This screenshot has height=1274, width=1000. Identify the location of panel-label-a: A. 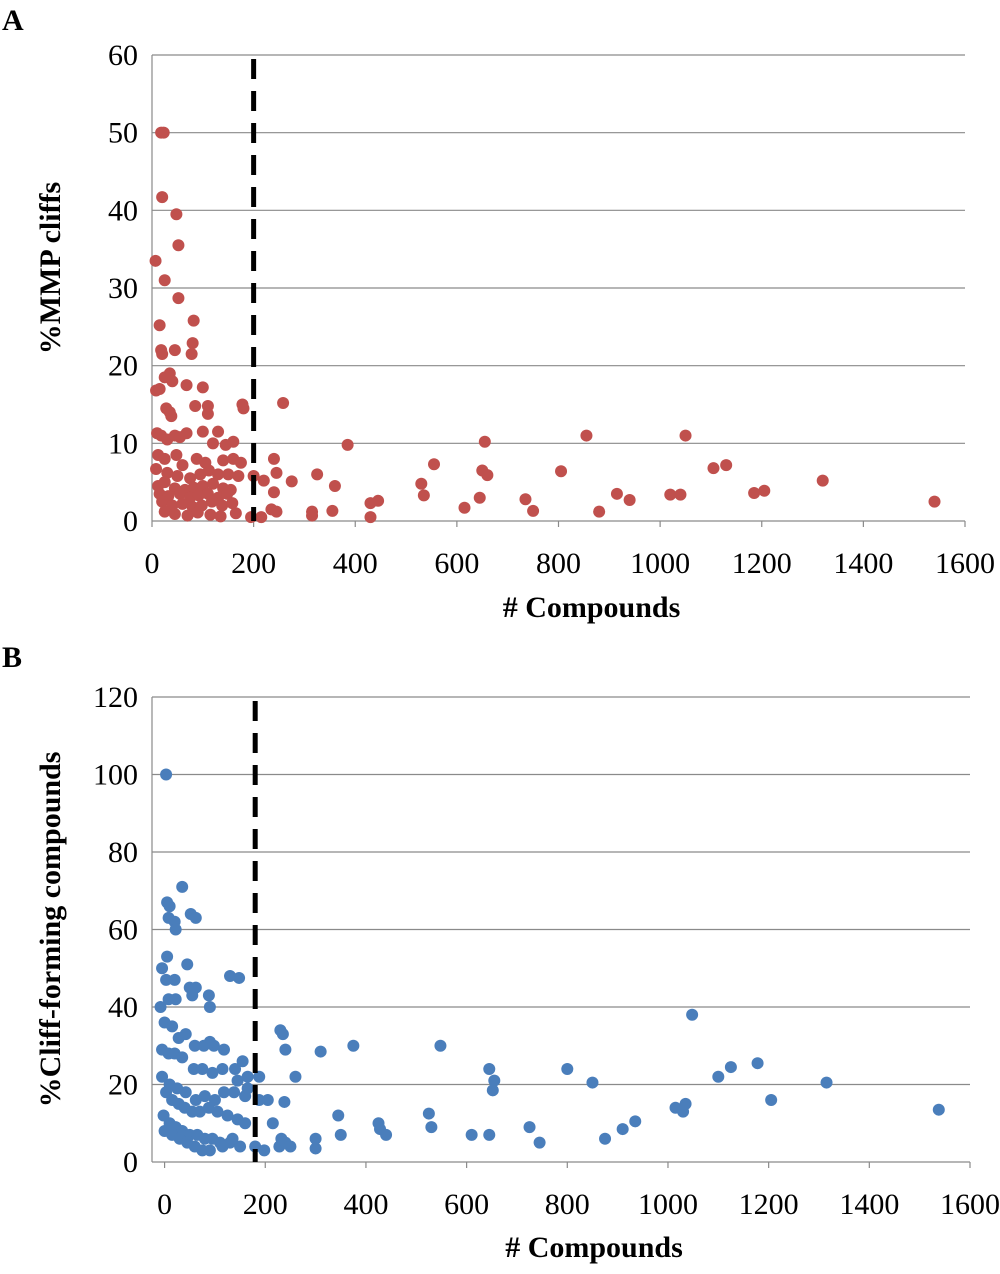
(13, 20).